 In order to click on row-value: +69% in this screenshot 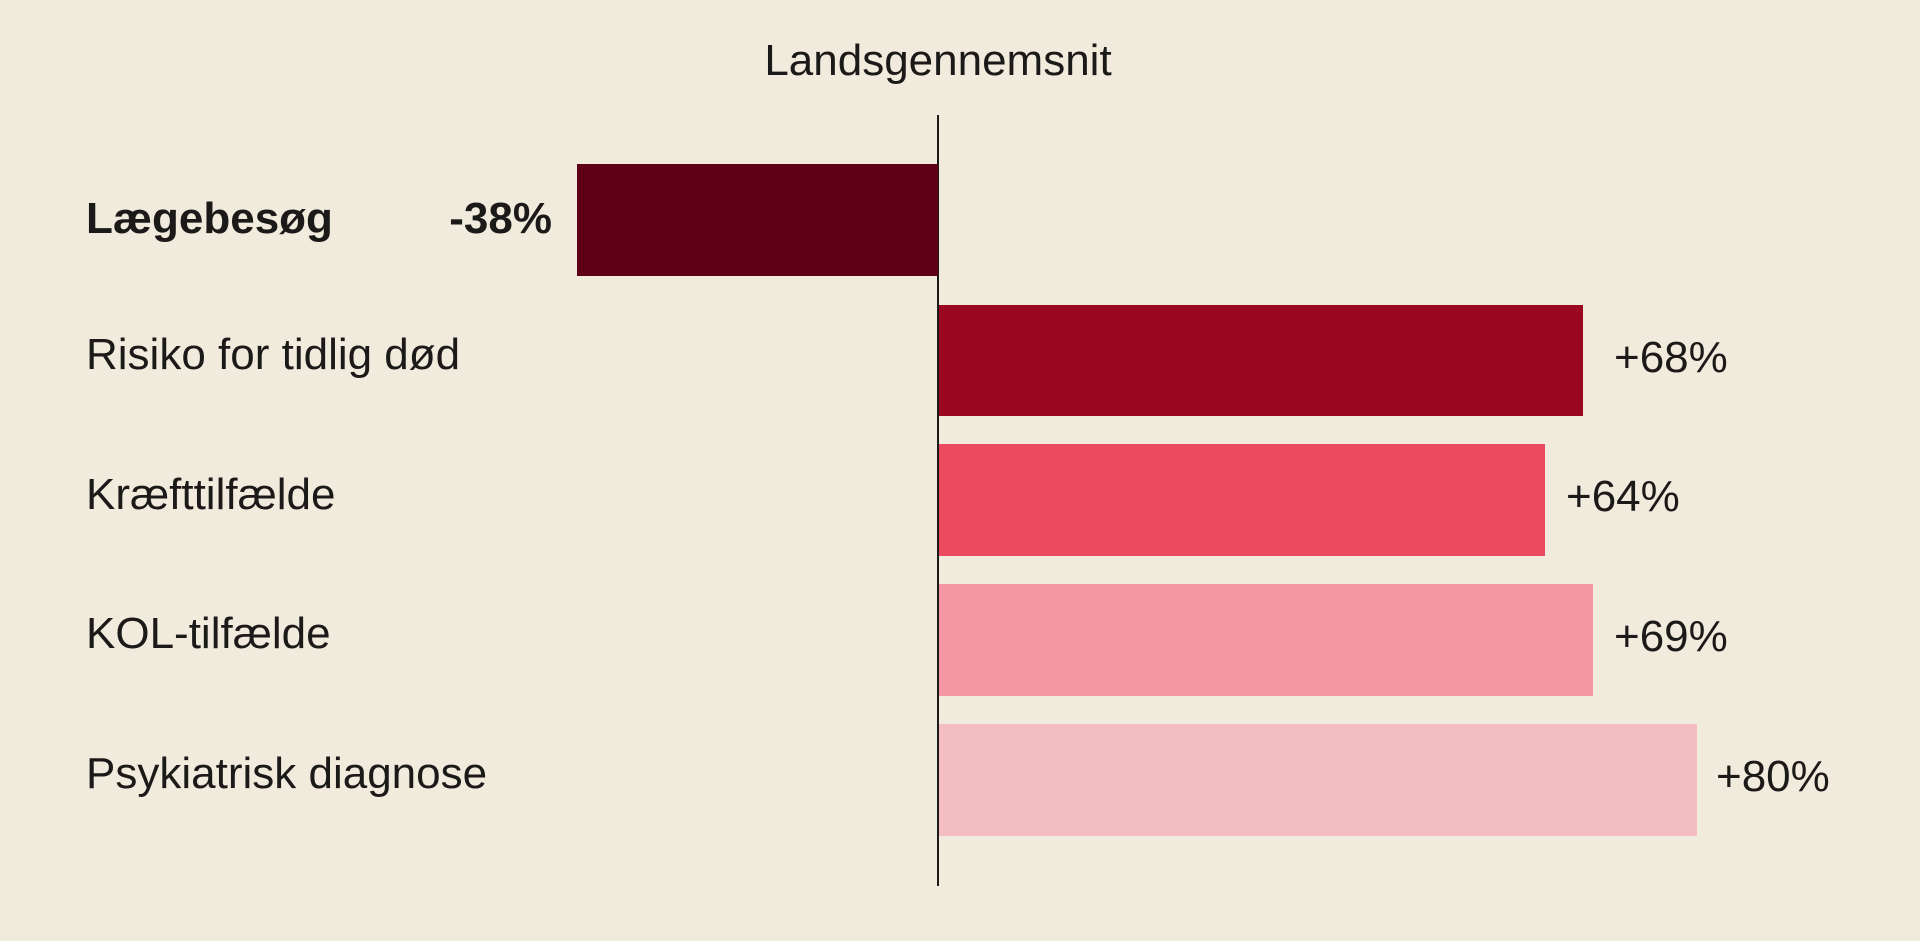, I will do `click(1671, 636)`.